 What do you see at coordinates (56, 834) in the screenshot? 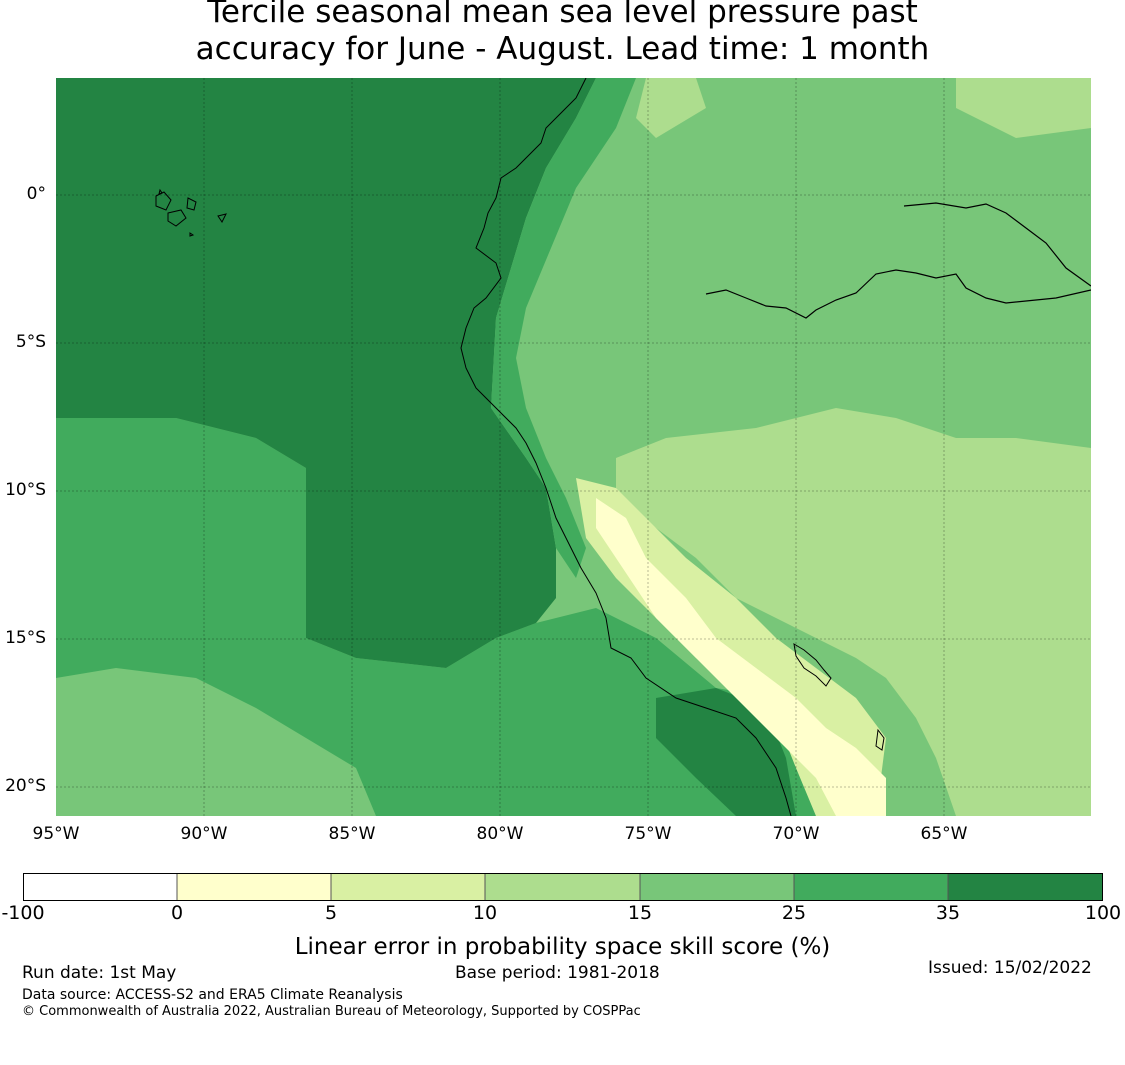
I see `lon-tick-95w: 95°W` at bounding box center [56, 834].